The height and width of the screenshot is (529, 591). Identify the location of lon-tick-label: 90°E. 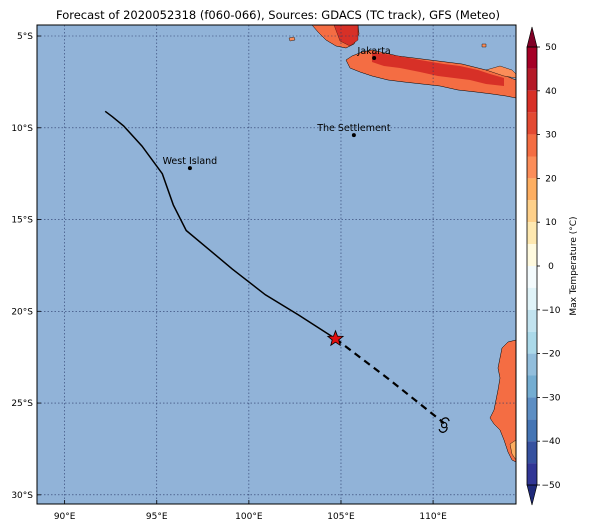
(65, 517).